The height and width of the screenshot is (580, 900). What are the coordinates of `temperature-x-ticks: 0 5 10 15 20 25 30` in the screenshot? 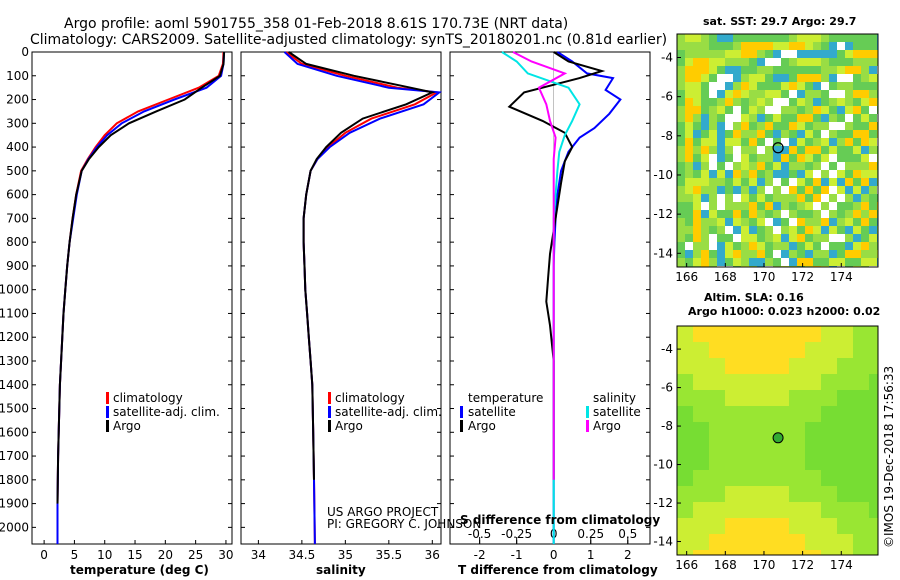 It's located at (137, 551).